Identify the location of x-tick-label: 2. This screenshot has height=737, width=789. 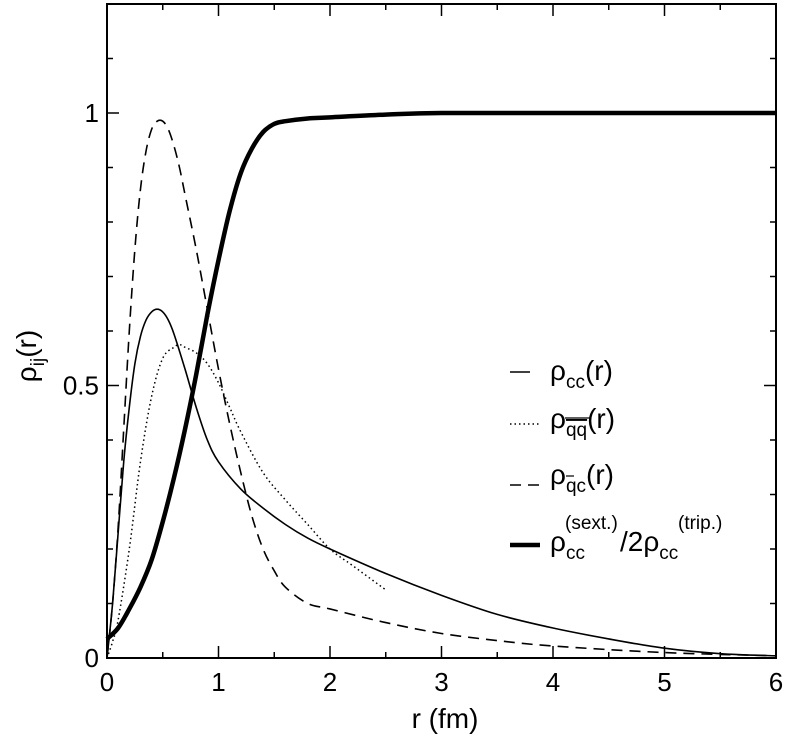
(330, 682).